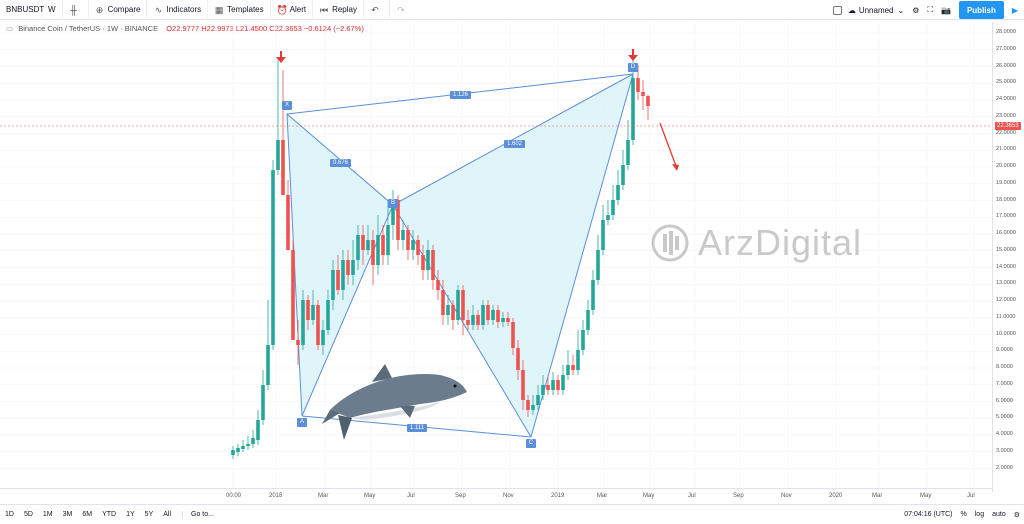 This screenshot has height=524, width=1024. I want to click on publish-label: Publish, so click(981, 10).